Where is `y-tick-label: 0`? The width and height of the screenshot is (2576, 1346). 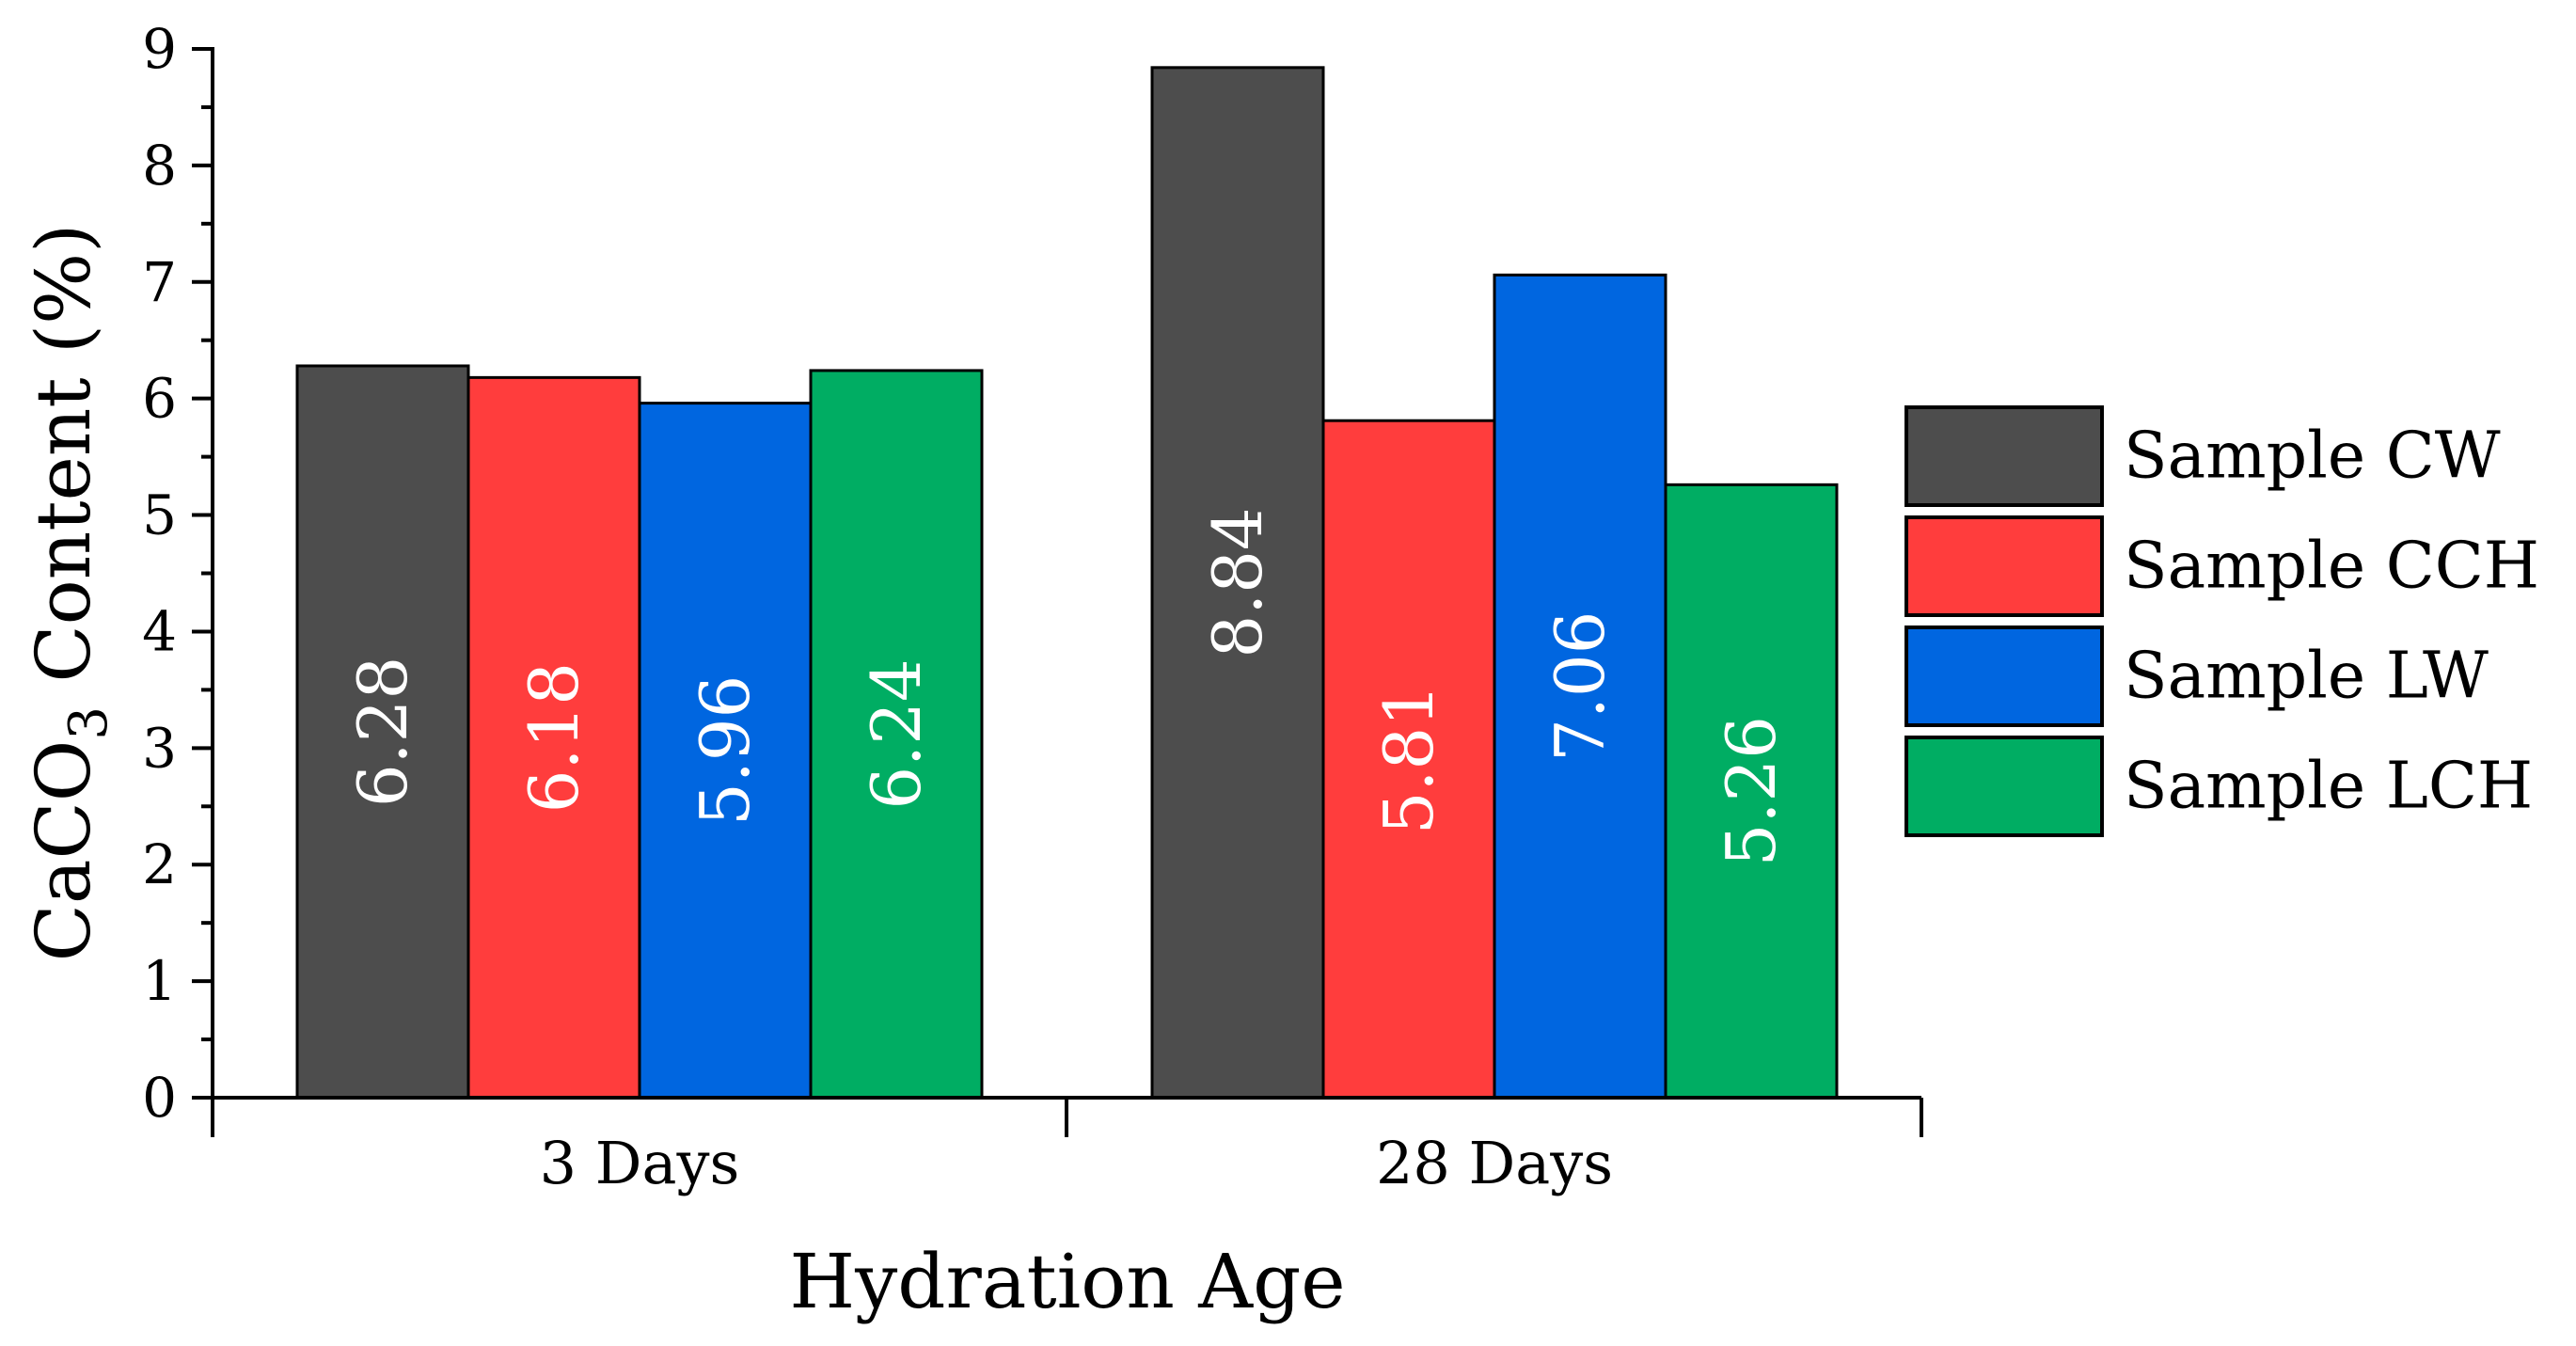
y-tick-label: 0 is located at coordinates (159, 1098).